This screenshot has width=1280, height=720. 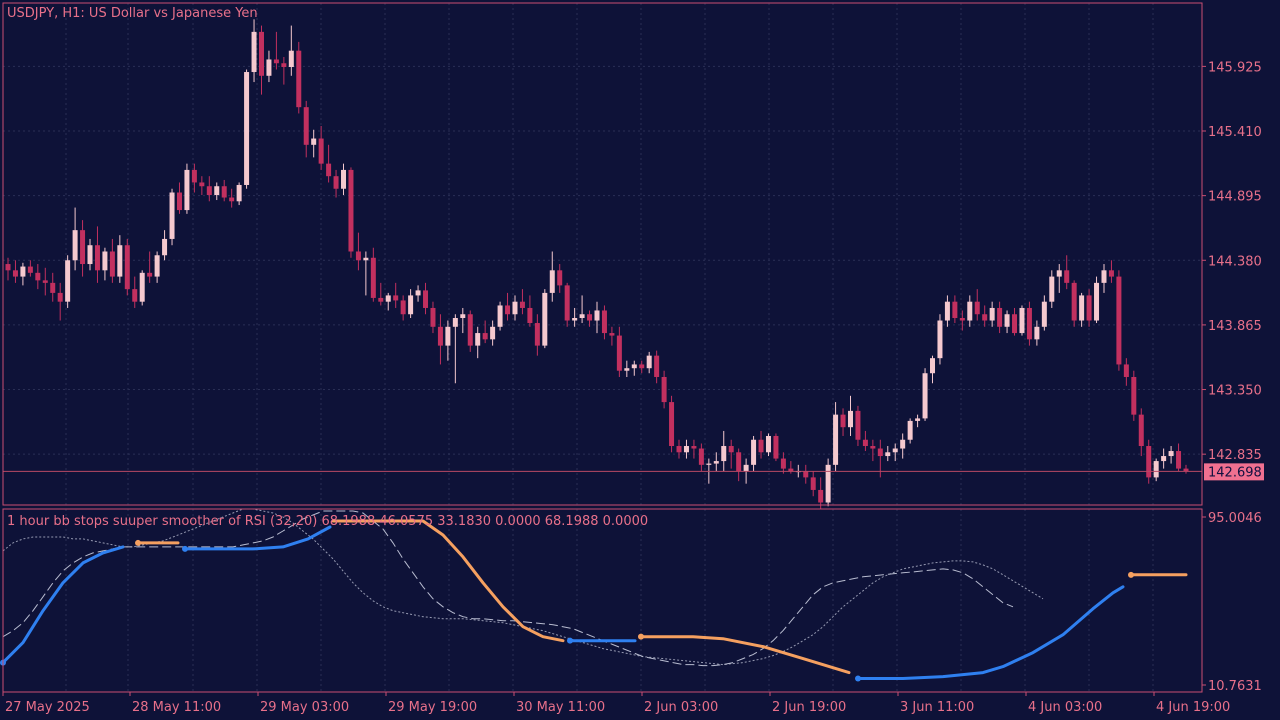 What do you see at coordinates (1235, 326) in the screenshot?
I see `price-tick-label: 143.865` at bounding box center [1235, 326].